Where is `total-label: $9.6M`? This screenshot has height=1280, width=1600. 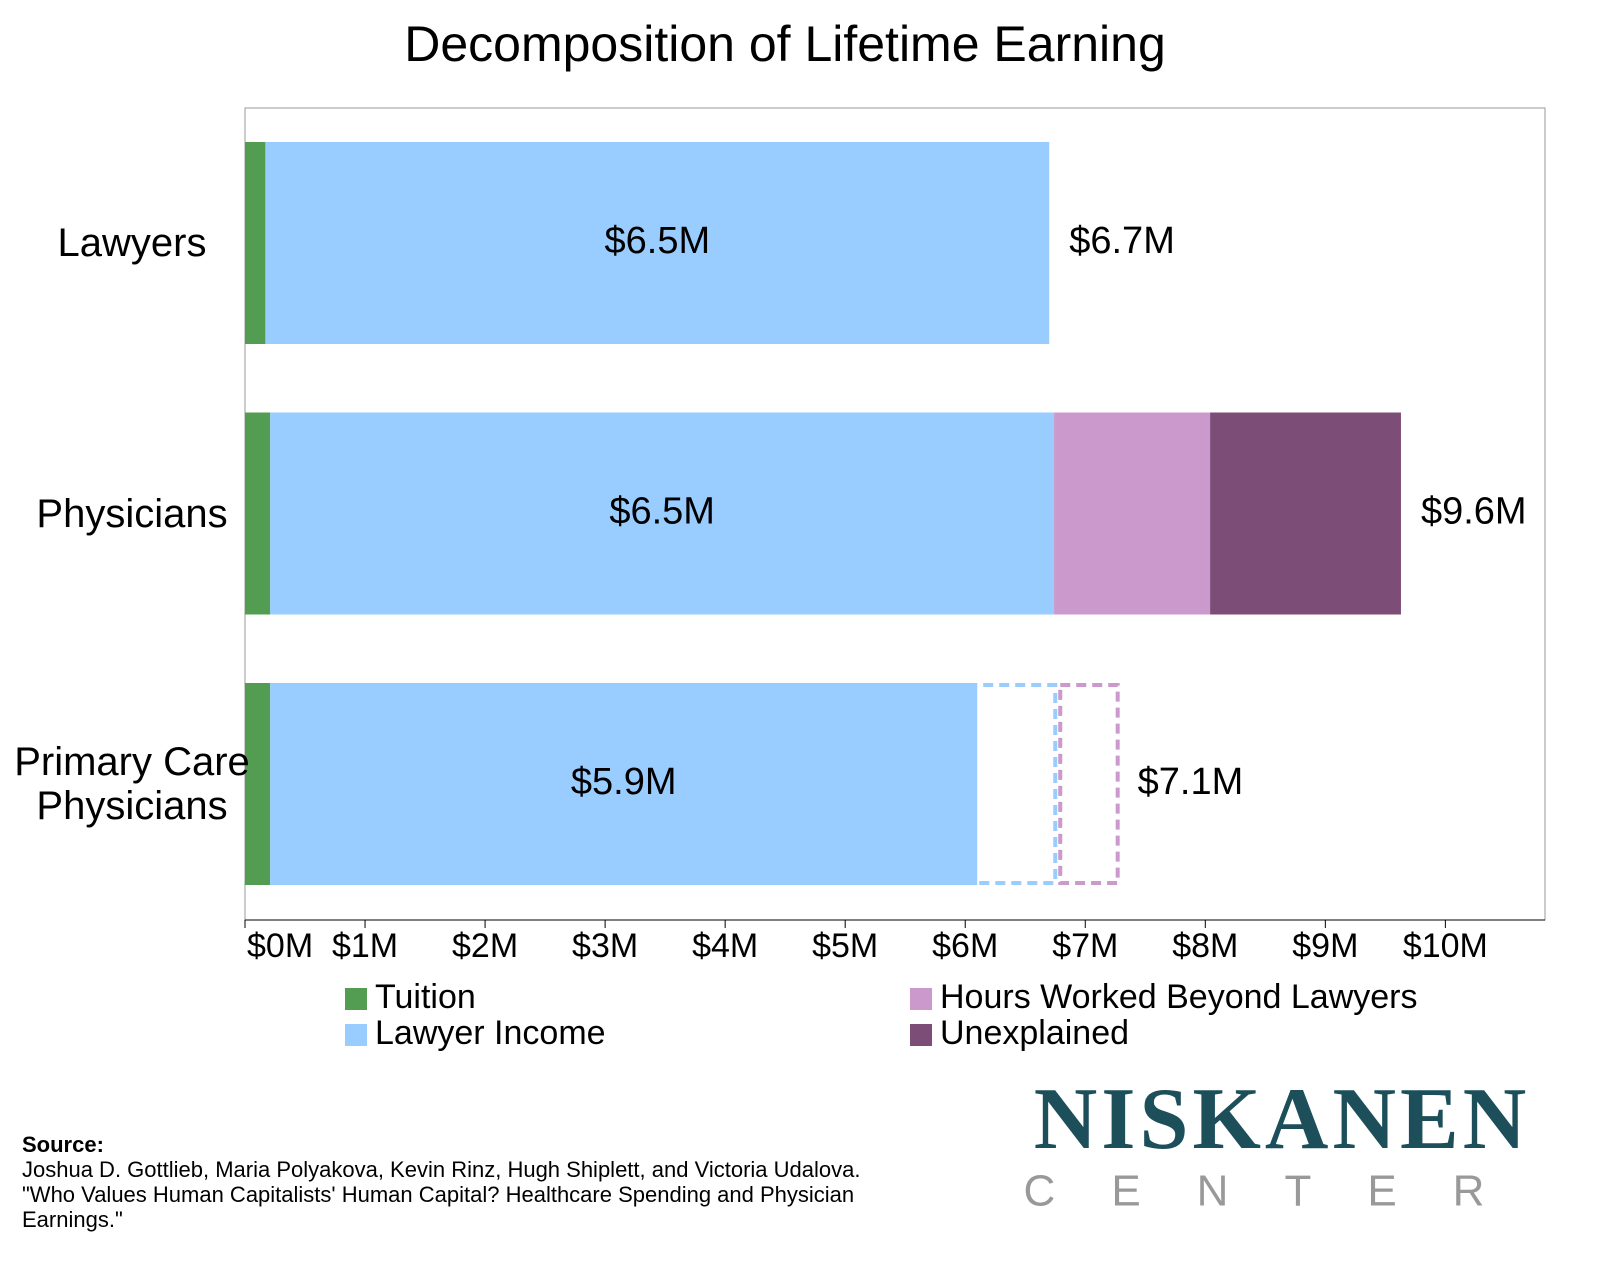
total-label: $9.6M is located at coordinates (1474, 512).